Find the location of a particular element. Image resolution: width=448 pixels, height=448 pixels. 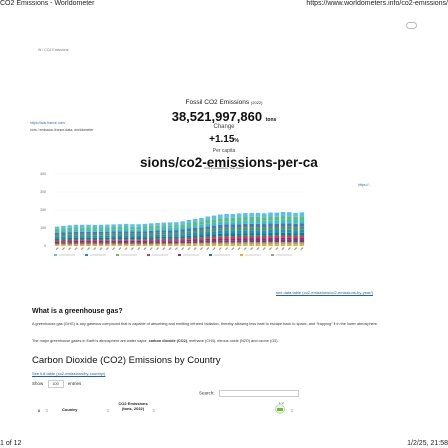

side-link-1: https://ads.france.com/ is located at coordinates (48, 123).